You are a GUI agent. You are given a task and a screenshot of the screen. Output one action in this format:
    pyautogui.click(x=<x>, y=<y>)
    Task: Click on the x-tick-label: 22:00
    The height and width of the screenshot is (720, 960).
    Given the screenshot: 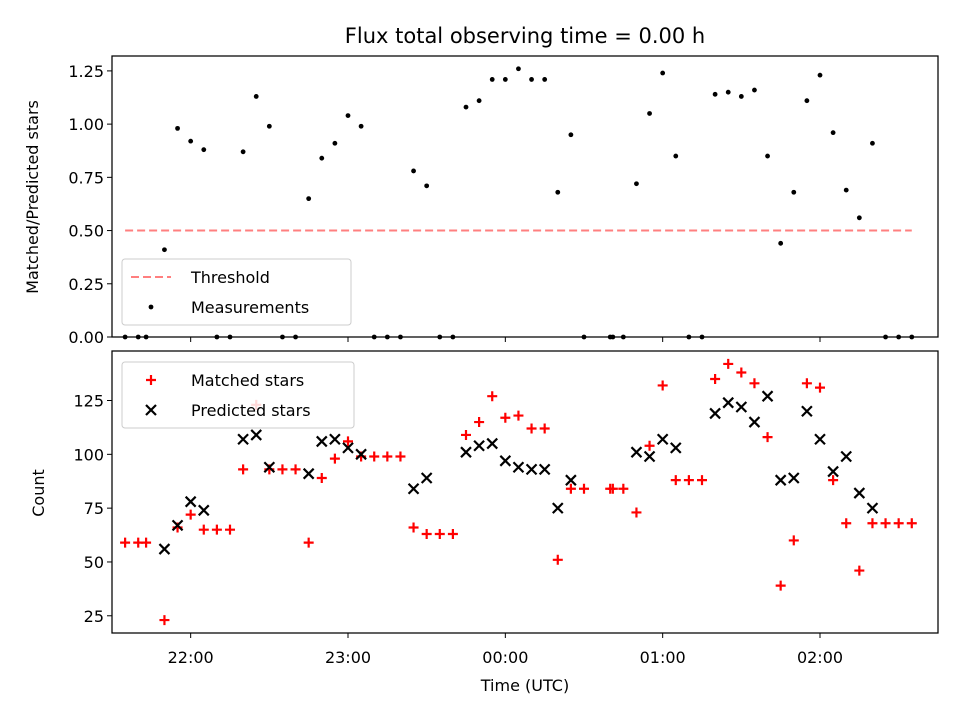 What is the action you would take?
    pyautogui.click(x=191, y=657)
    